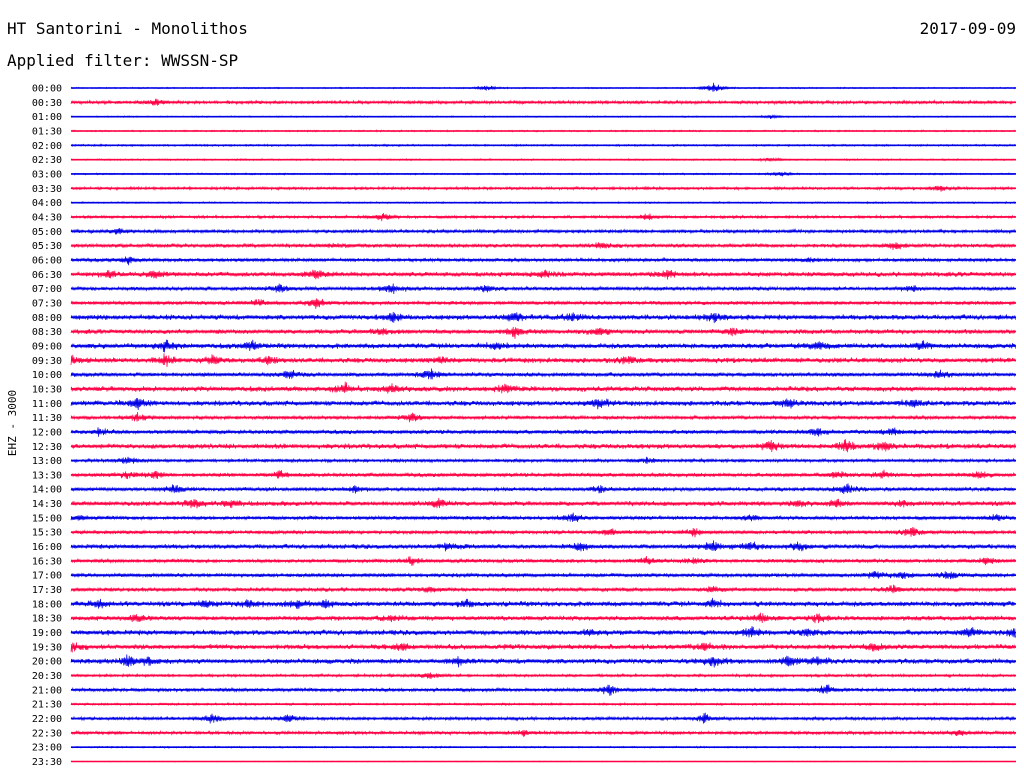 This screenshot has width=1024, height=780. Describe the element at coordinates (47, 189) in the screenshot. I see `time-label: 03:30` at that location.